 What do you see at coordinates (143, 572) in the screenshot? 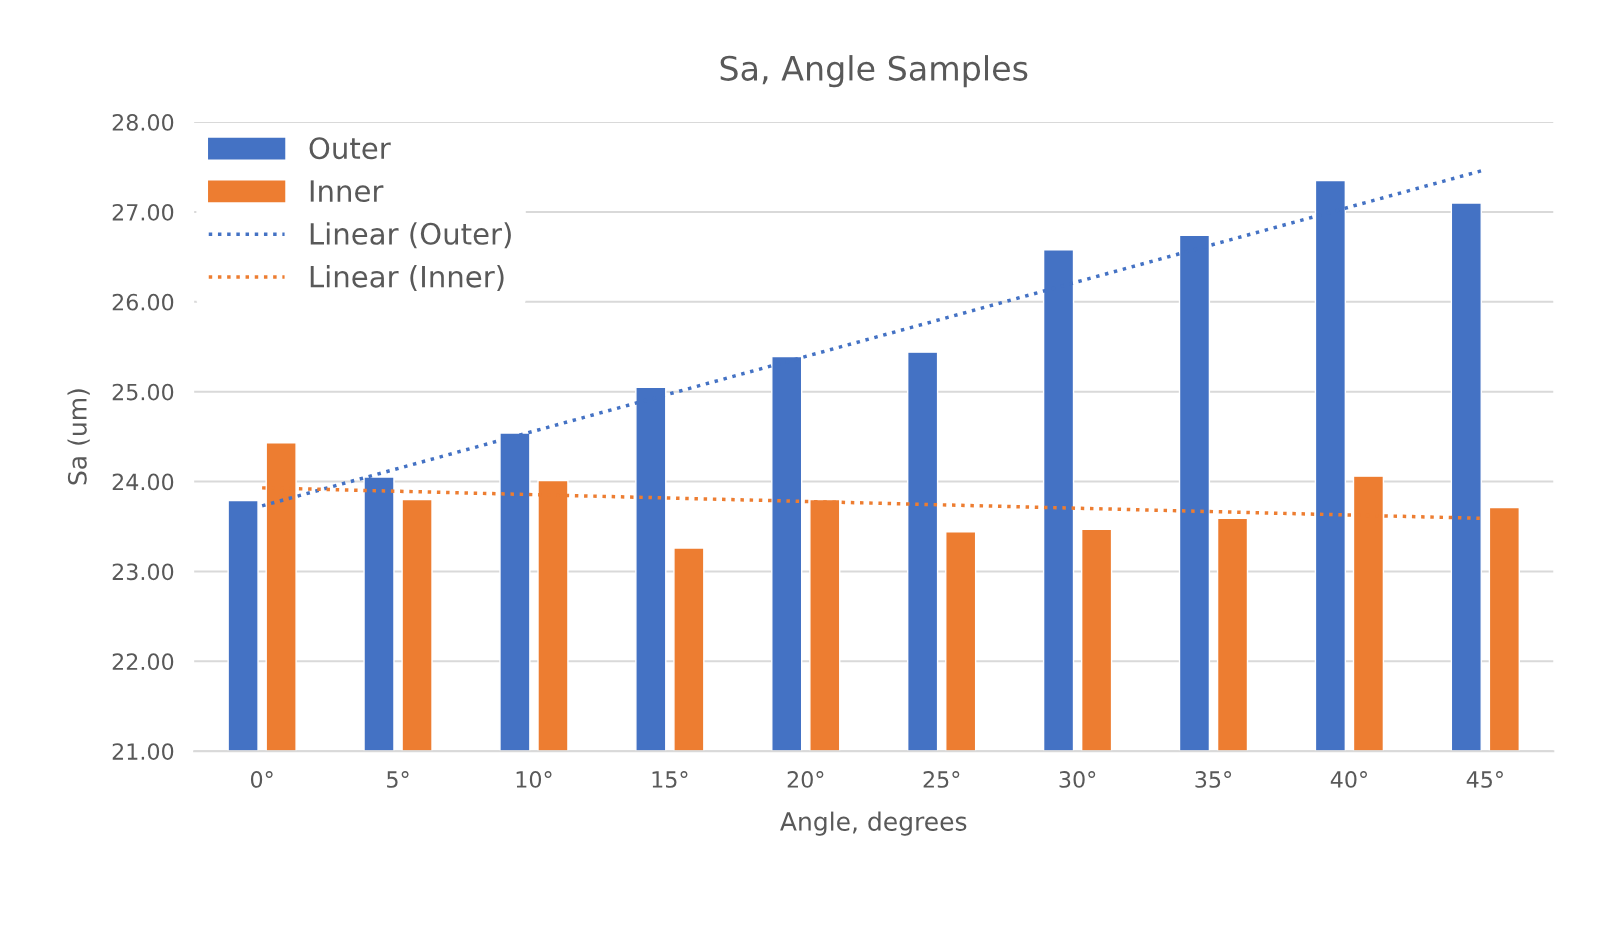
I see `y-tick-label: 23.00` at bounding box center [143, 572].